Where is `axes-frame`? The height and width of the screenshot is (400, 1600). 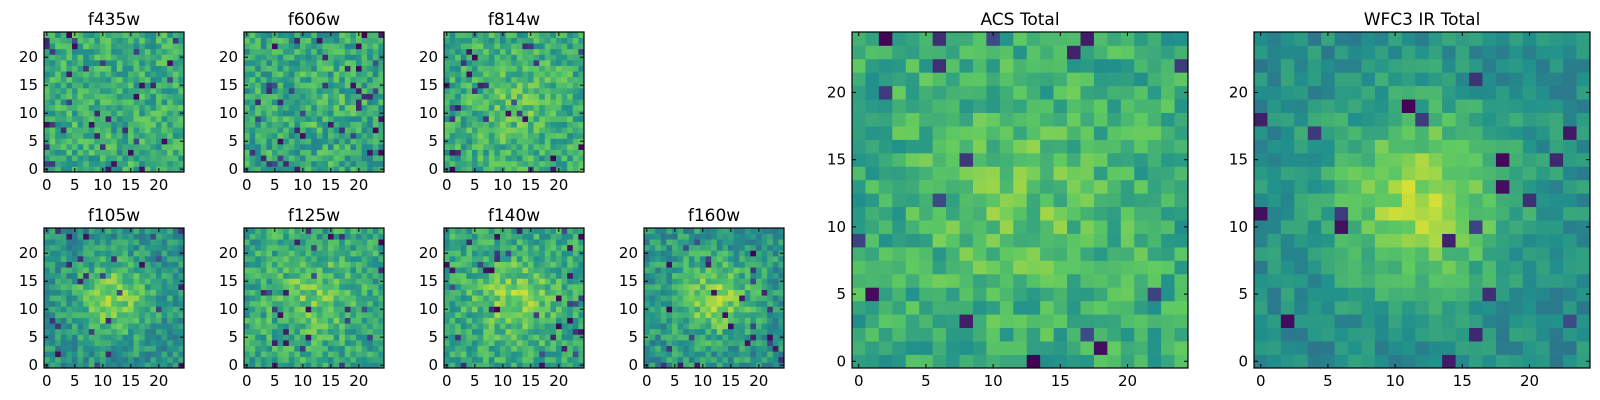 axes-frame is located at coordinates (114, 102).